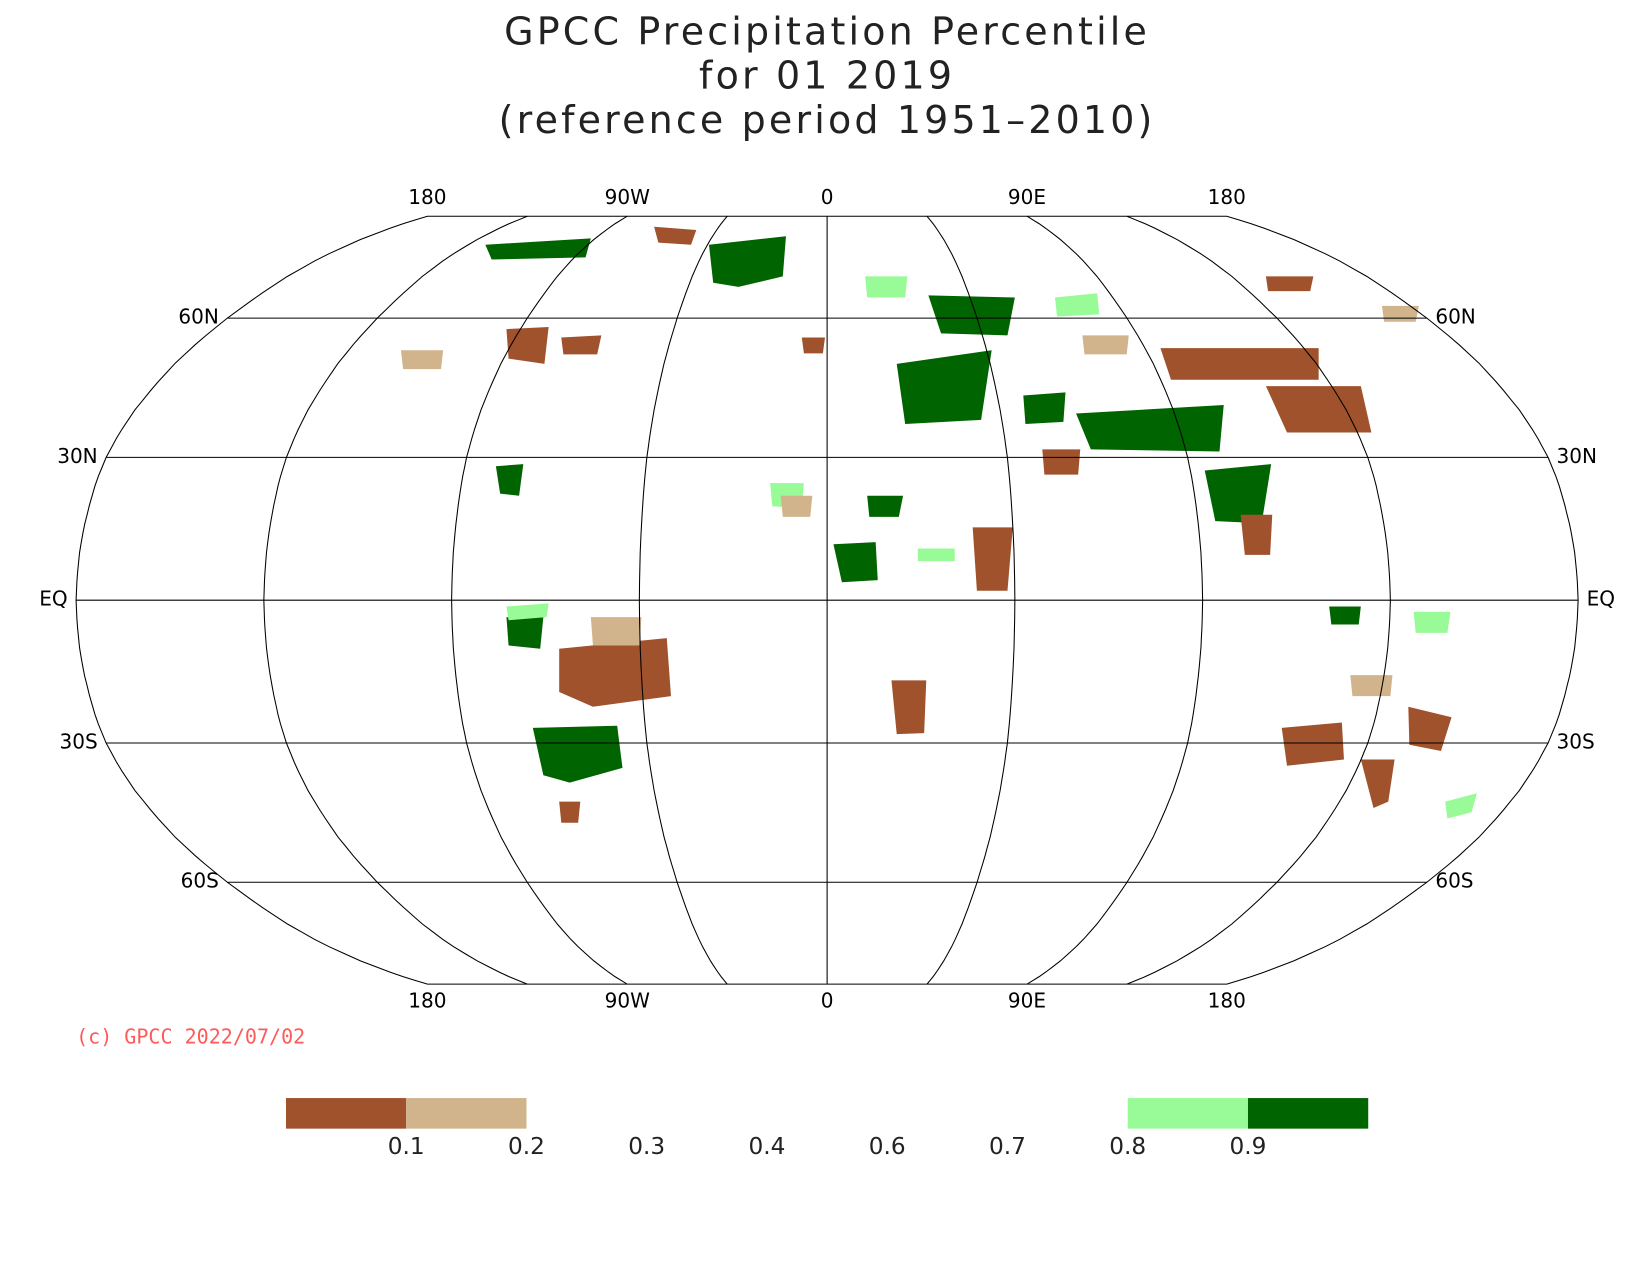 Image resolution: width=1650 pixels, height=1270 pixels. What do you see at coordinates (827, 120) in the screenshot?
I see `title-line: (reference period 1951–2010)` at bounding box center [827, 120].